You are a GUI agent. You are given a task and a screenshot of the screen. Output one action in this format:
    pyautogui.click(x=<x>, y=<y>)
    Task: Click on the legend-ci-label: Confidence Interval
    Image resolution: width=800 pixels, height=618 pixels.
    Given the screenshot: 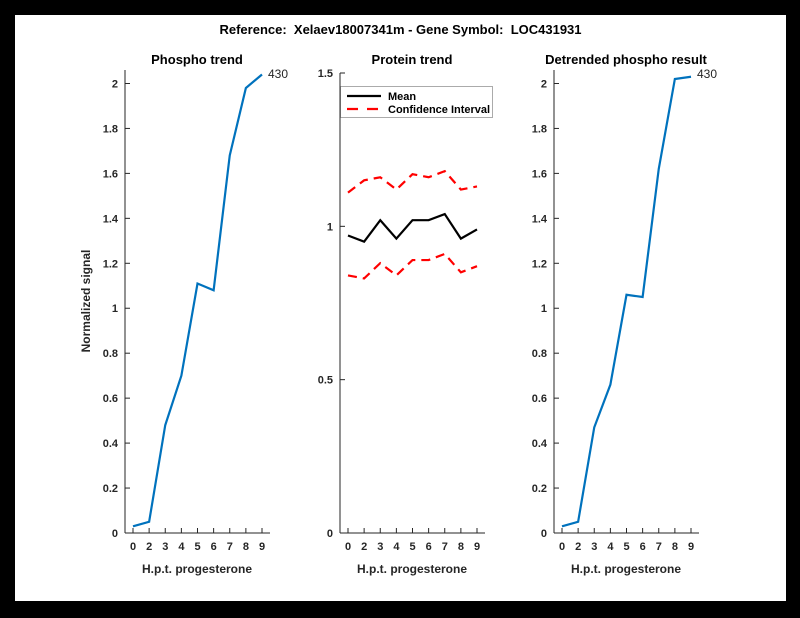 What is the action you would take?
    pyautogui.click(x=439, y=110)
    